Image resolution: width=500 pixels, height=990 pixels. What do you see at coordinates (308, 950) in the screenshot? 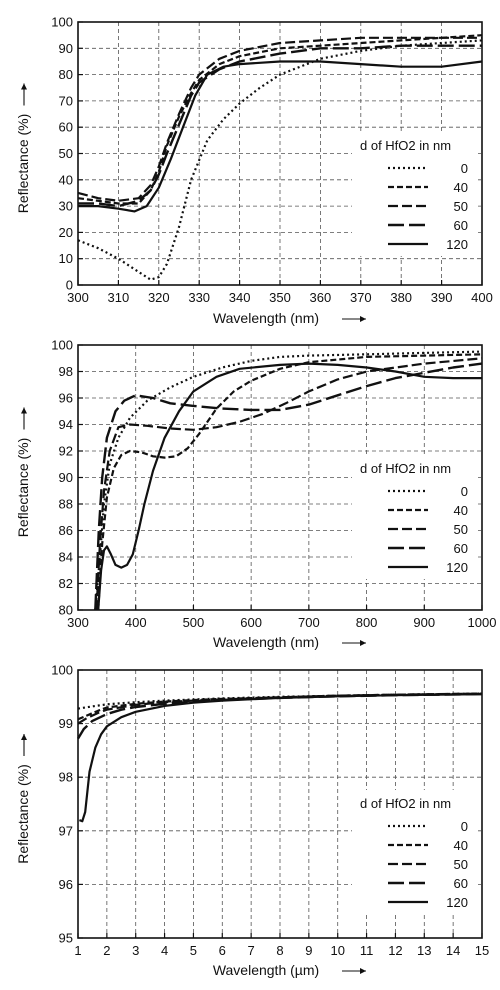
I see `x-tick-label: 9` at bounding box center [308, 950].